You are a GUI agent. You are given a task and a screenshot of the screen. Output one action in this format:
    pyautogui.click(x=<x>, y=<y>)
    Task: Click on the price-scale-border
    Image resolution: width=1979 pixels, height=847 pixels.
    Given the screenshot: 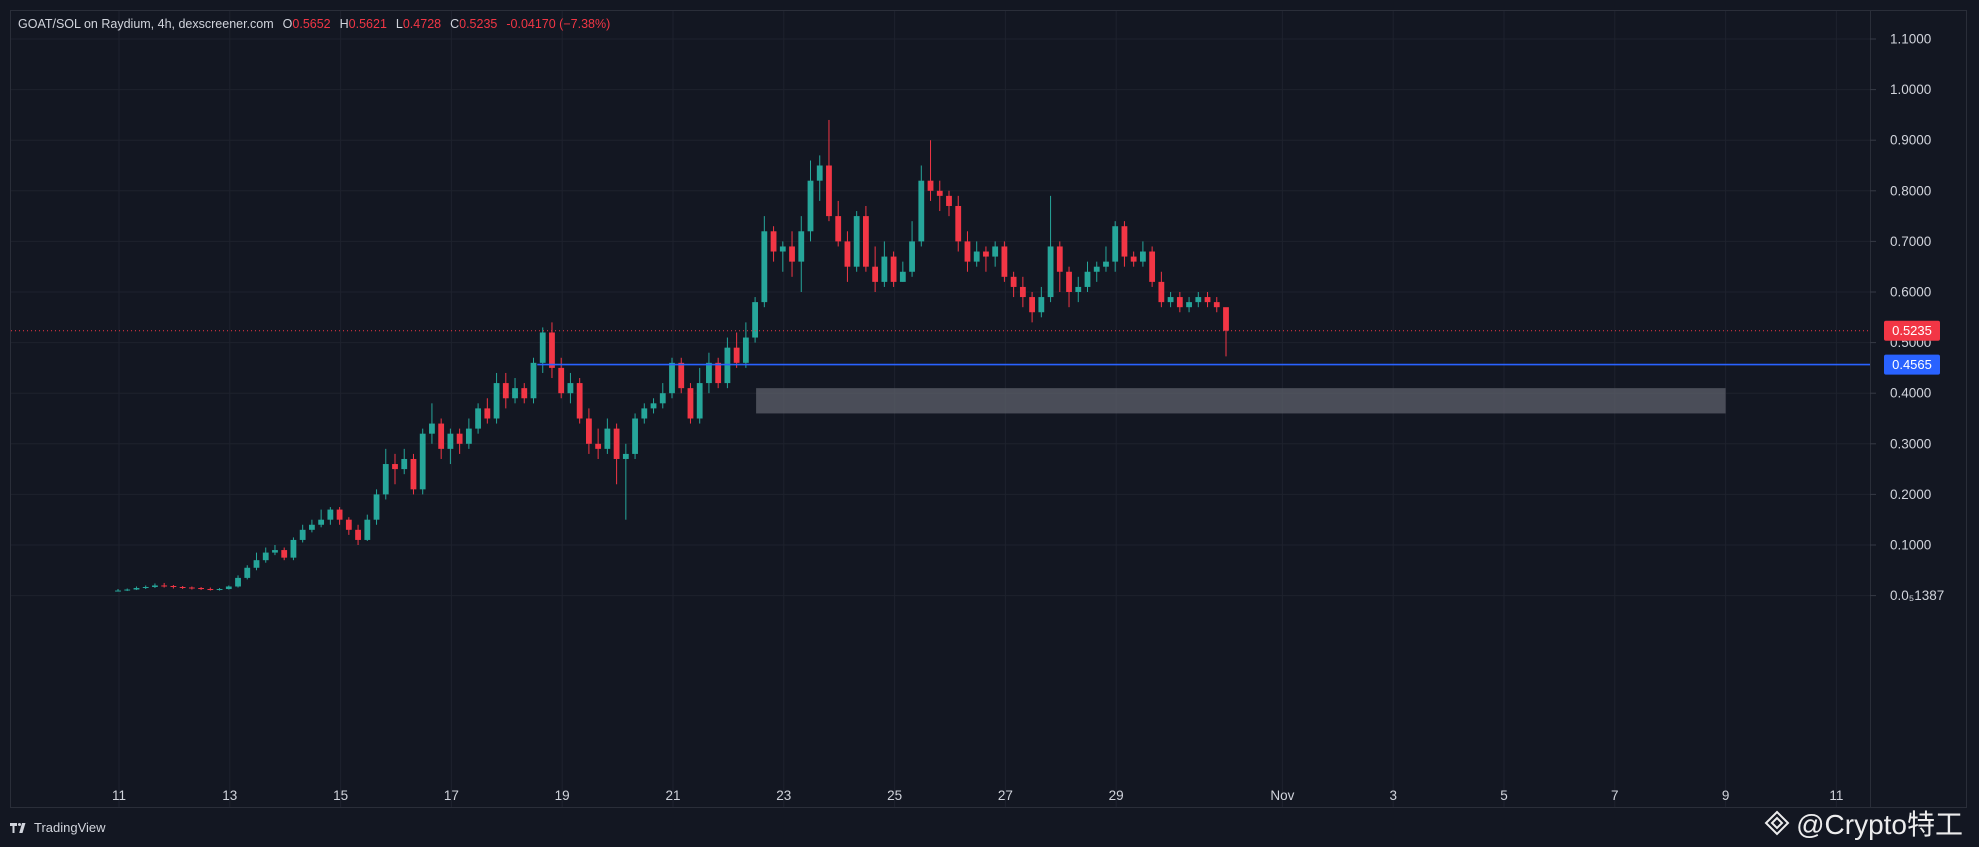 What is the action you would take?
    pyautogui.click(x=1918, y=409)
    